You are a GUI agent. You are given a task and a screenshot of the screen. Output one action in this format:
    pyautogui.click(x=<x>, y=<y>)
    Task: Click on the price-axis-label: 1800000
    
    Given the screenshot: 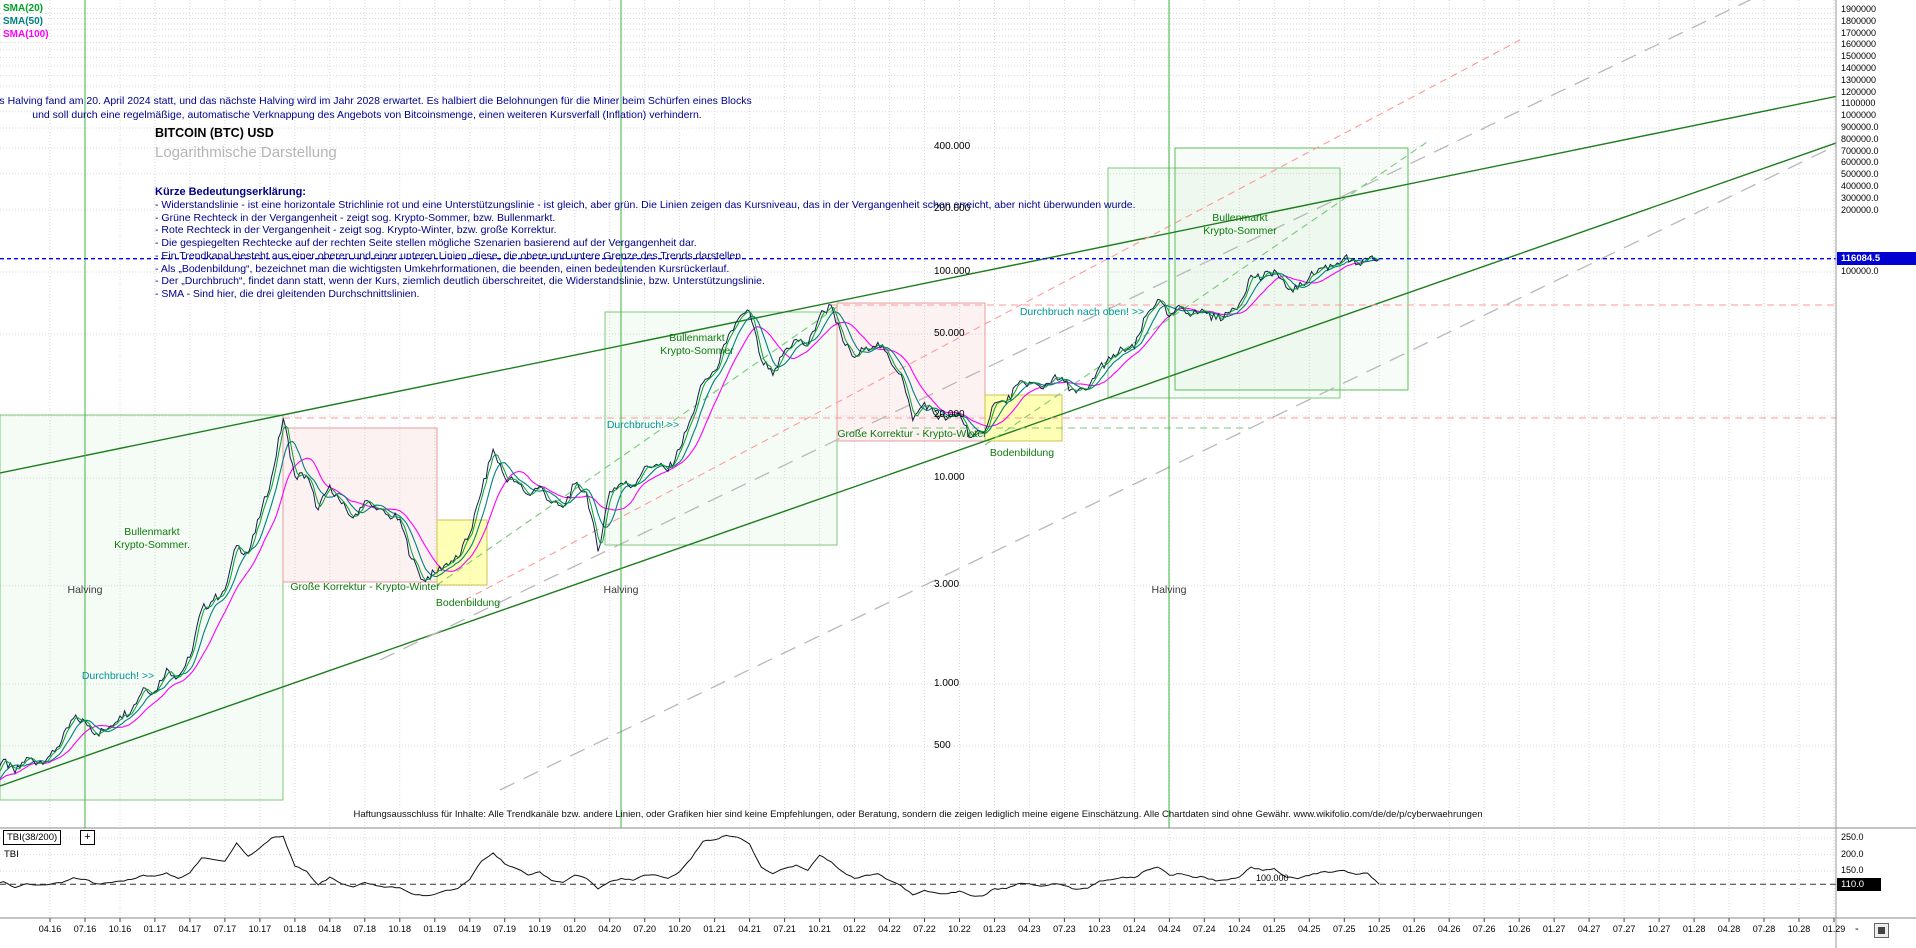 What is the action you would take?
    pyautogui.click(x=1859, y=20)
    